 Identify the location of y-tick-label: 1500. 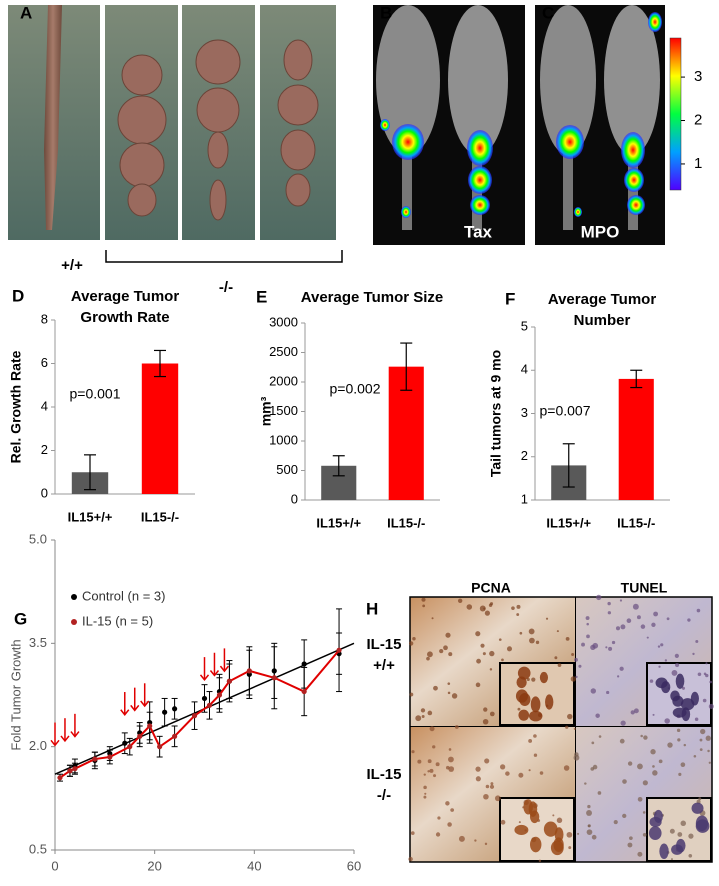
(283, 410).